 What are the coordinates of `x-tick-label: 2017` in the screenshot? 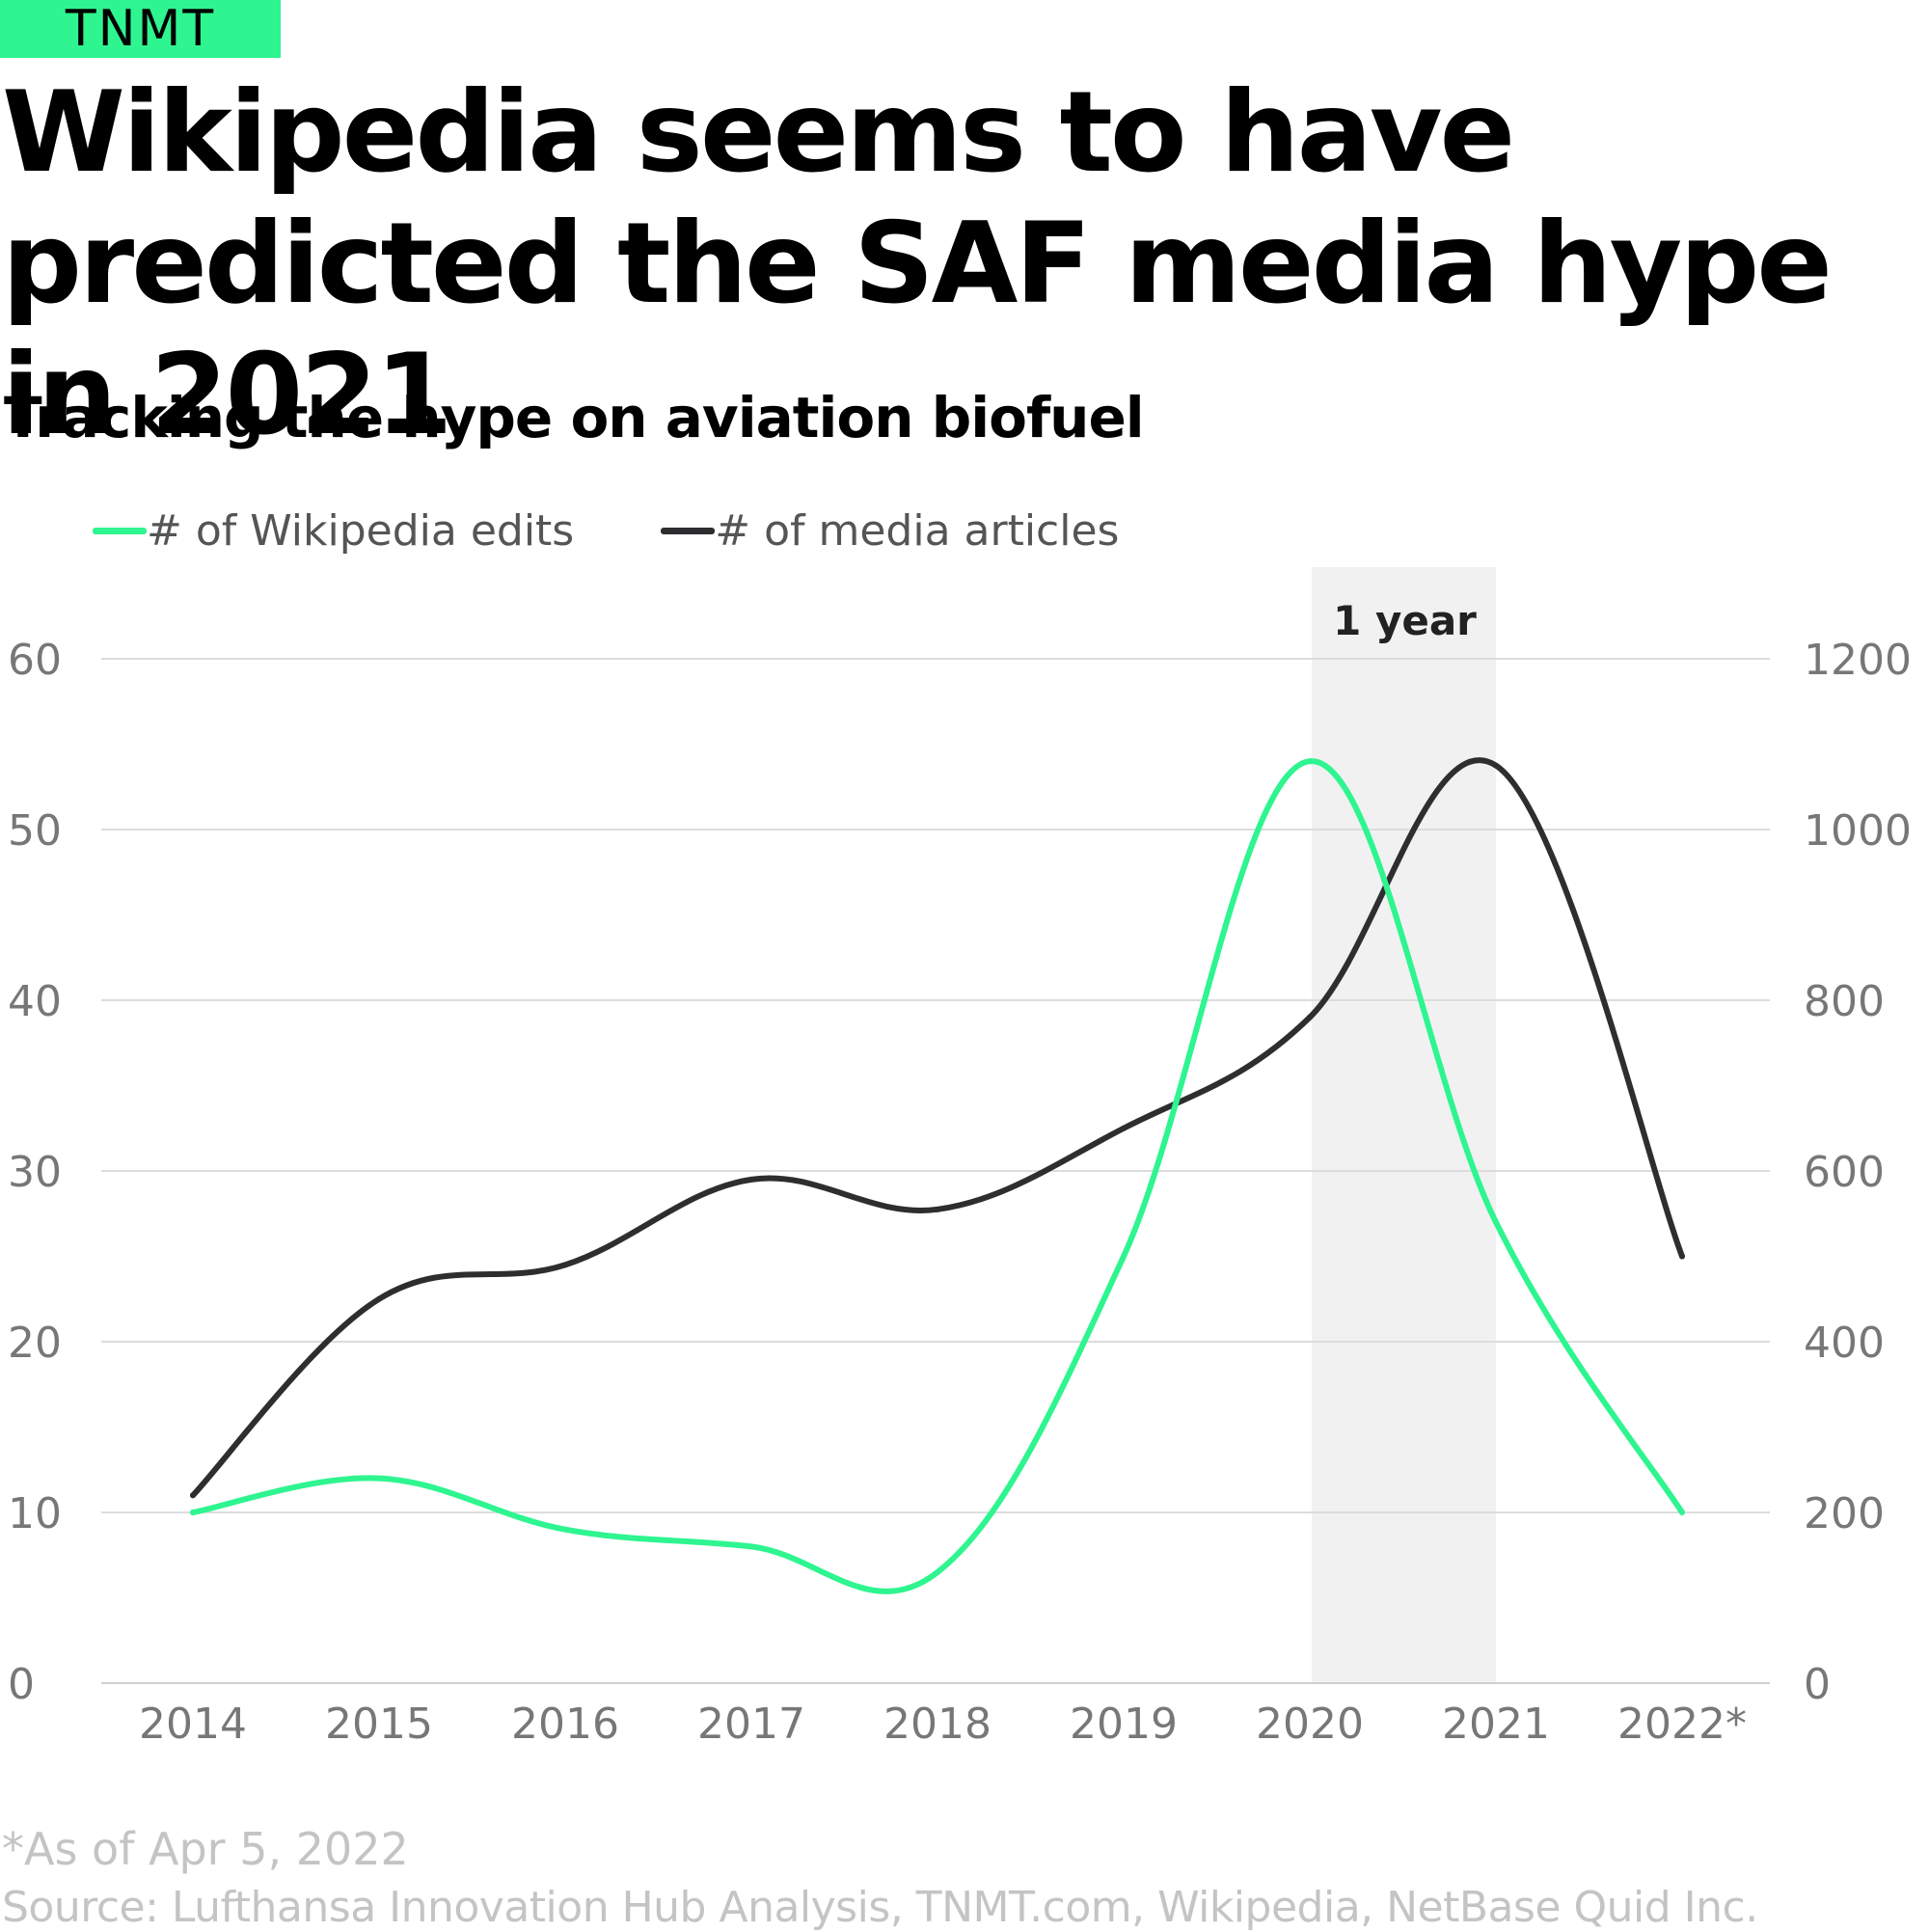 It's located at (751, 1724).